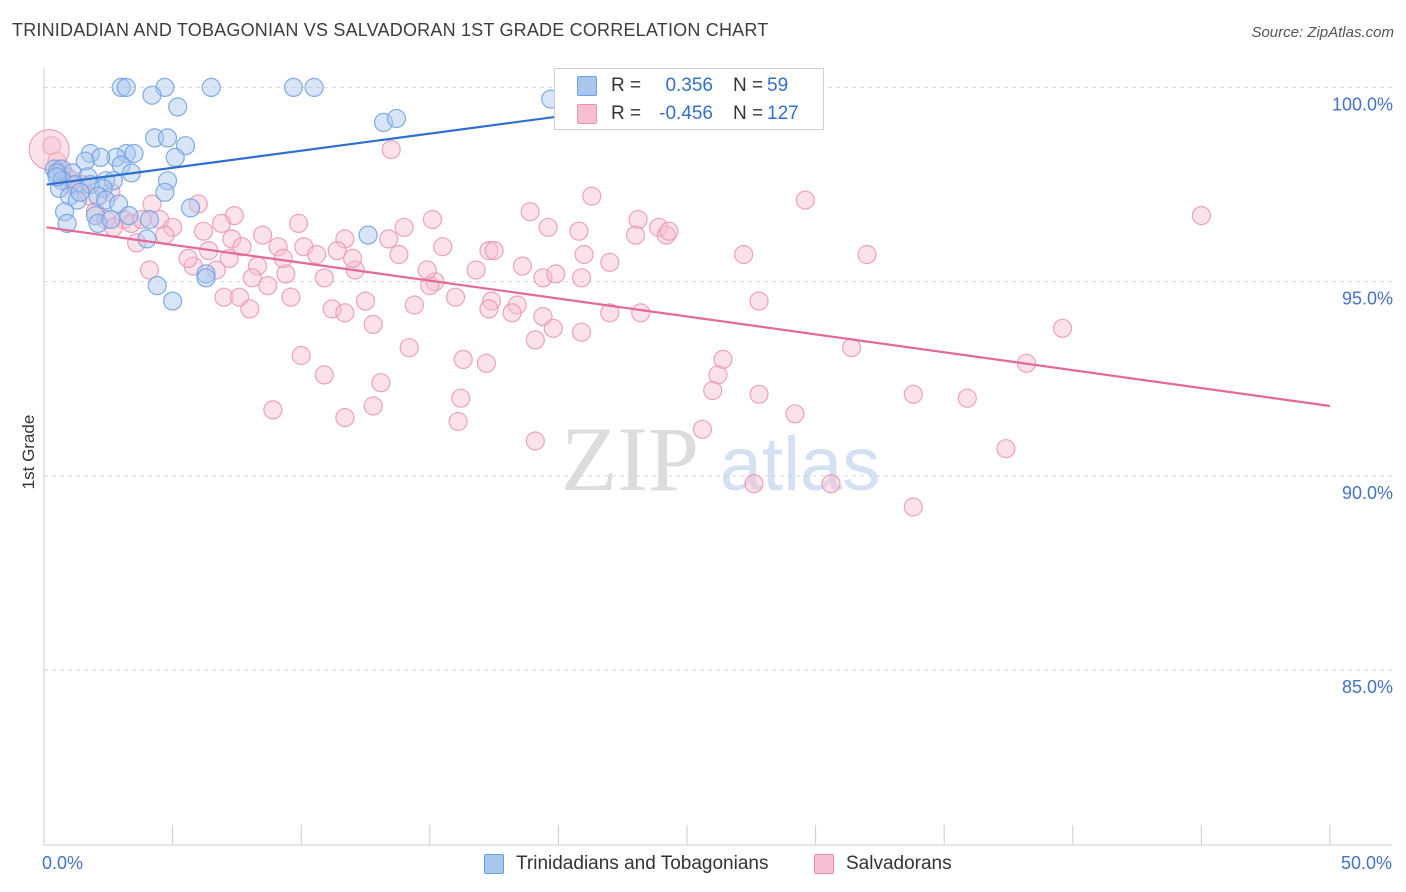 Image resolution: width=1406 pixels, height=892 pixels. What do you see at coordinates (630, 459) in the screenshot?
I see `watermark-zip: ZIP` at bounding box center [630, 459].